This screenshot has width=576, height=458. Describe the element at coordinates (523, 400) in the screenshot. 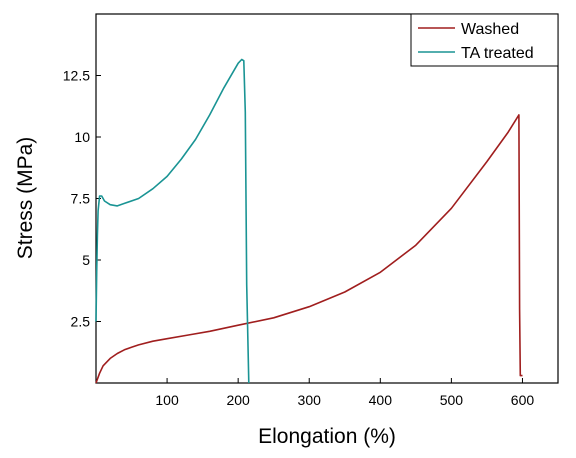

I see `x-tick-label: 600` at that location.